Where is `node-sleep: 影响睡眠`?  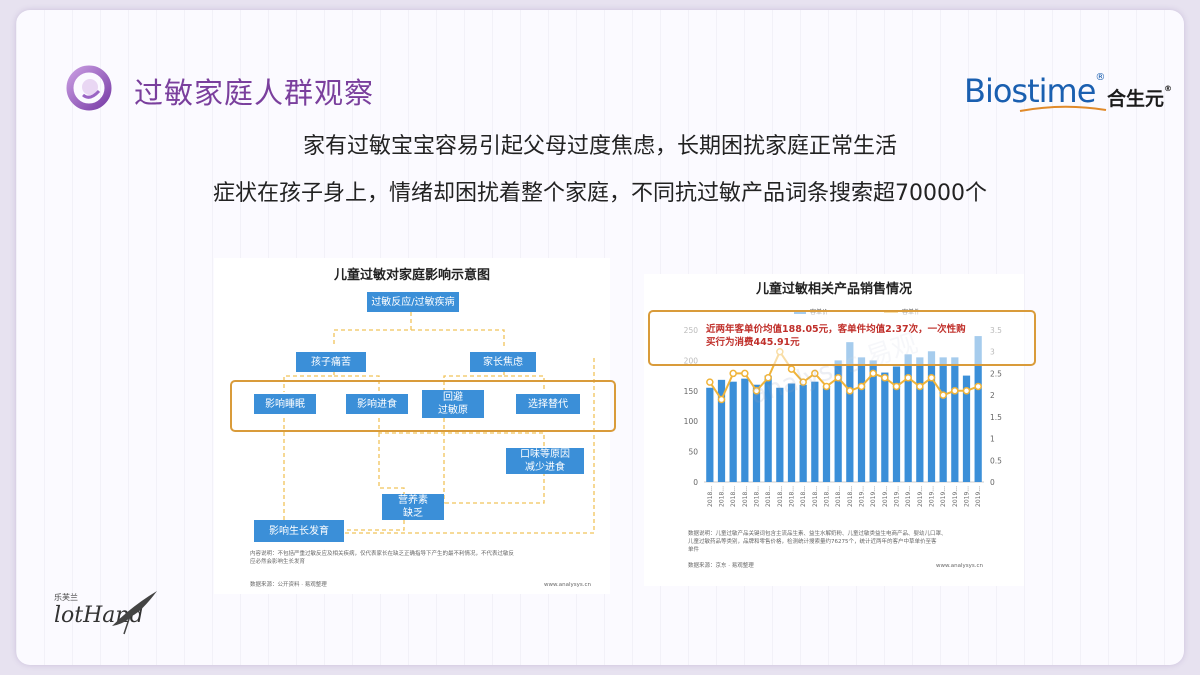
node-sleep: 影响睡眠 is located at coordinates (285, 404).